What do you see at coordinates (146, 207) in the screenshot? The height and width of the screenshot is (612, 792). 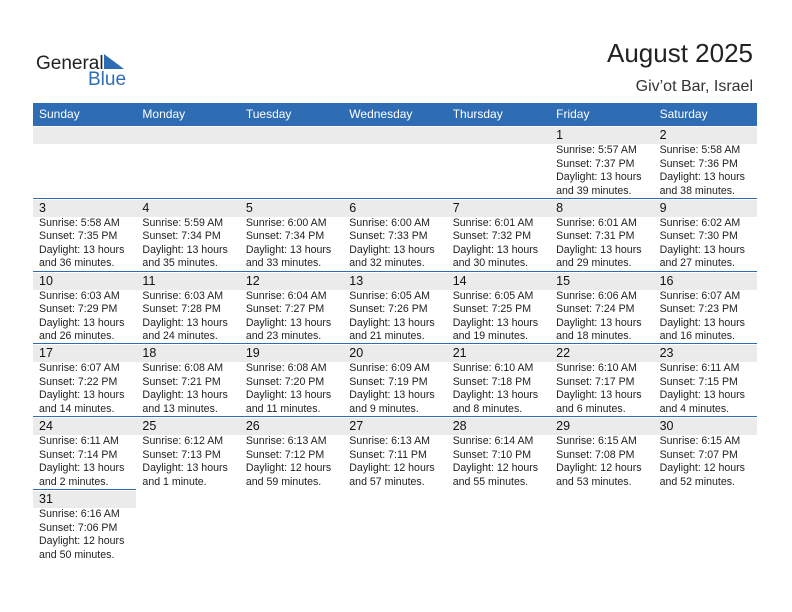 I see `day-number: 4` at bounding box center [146, 207].